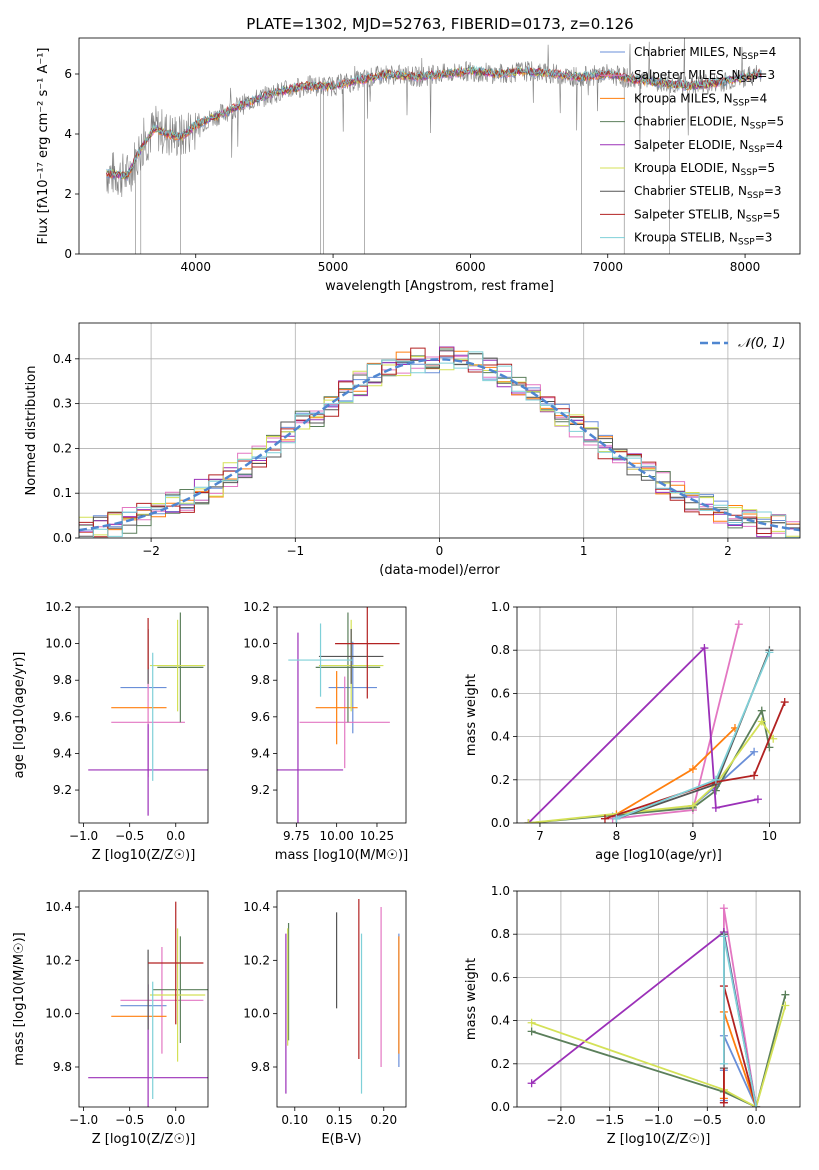 This screenshot has width=819, height=1170. I want to click on x-axis-label: mass [log10(M/M☉)], so click(341, 855).